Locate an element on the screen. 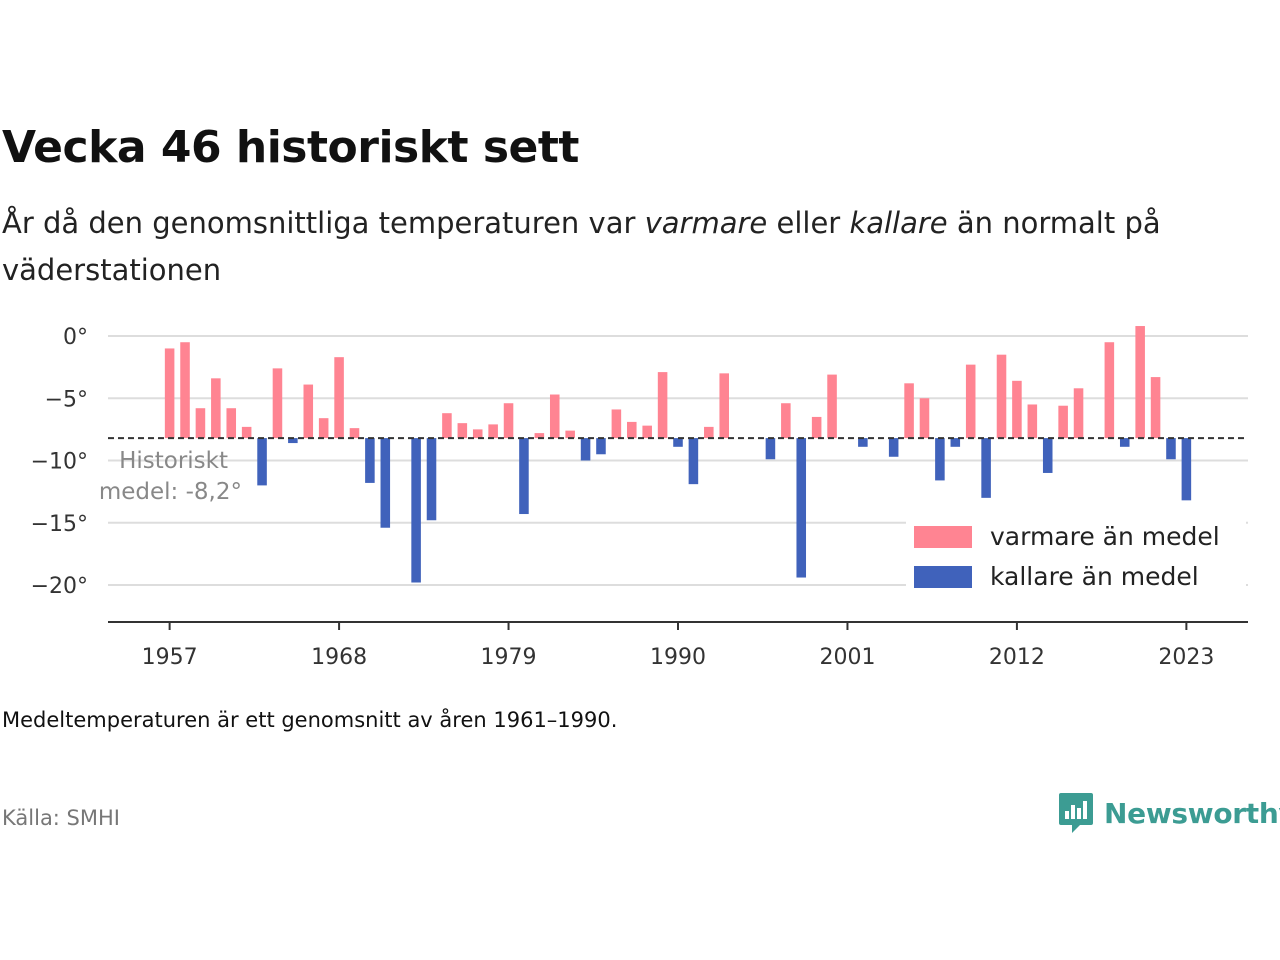 The width and height of the screenshot is (1280, 960). baseline-group: Historiskt medel: -8,2° is located at coordinates (673, 471).